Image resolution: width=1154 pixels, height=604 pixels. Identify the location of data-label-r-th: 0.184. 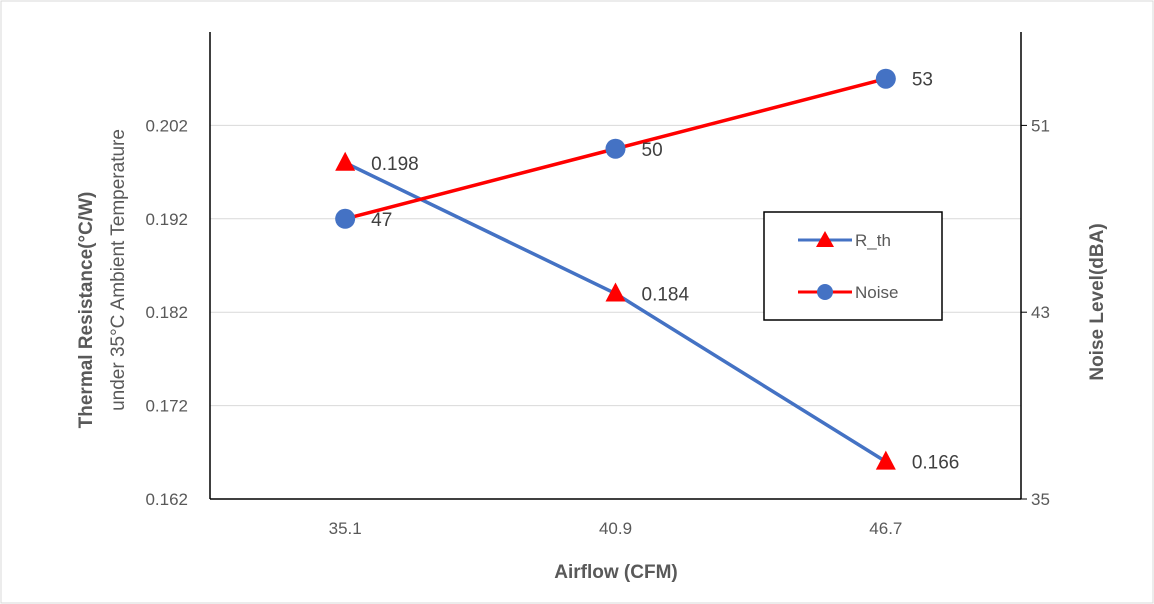
(666, 295).